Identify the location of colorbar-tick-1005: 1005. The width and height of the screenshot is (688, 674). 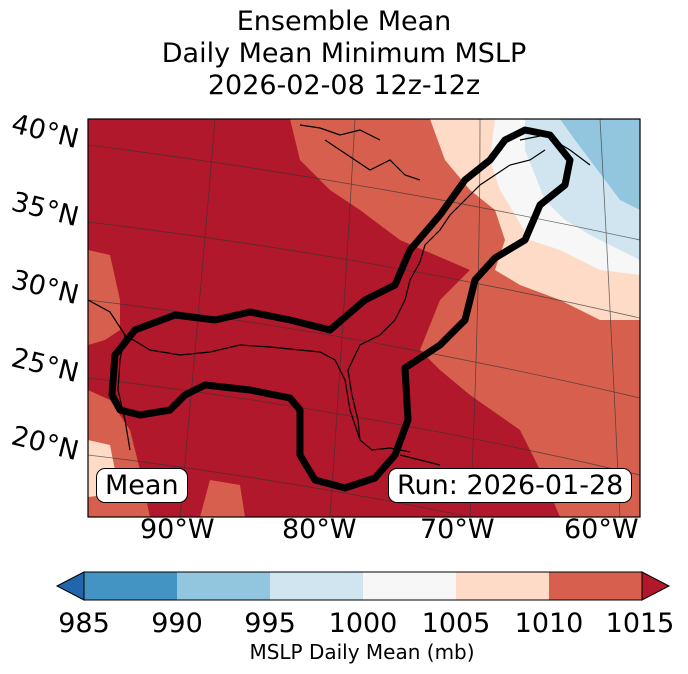
(456, 623).